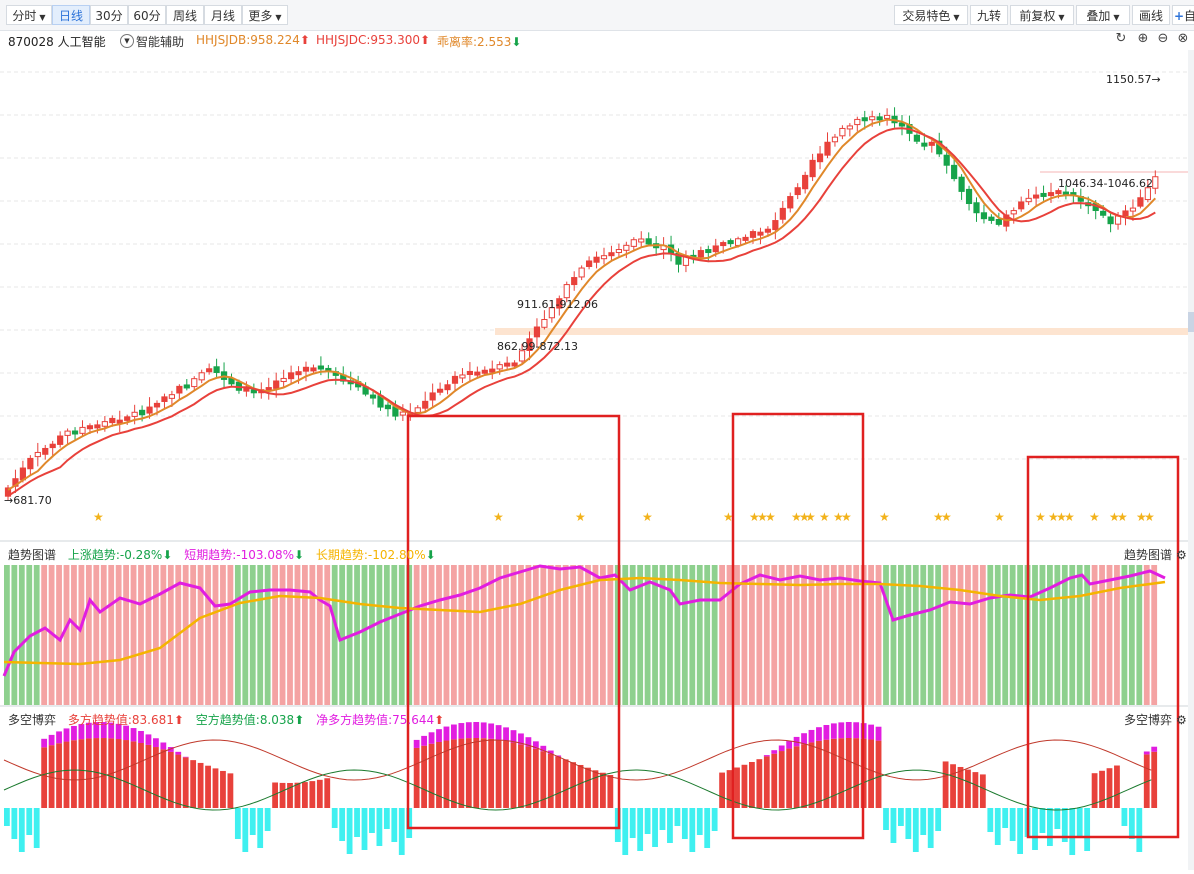 The image size is (1194, 874). I want to click on uptrend-value: 上涨趋势:-0.28%⬇, so click(120, 555).